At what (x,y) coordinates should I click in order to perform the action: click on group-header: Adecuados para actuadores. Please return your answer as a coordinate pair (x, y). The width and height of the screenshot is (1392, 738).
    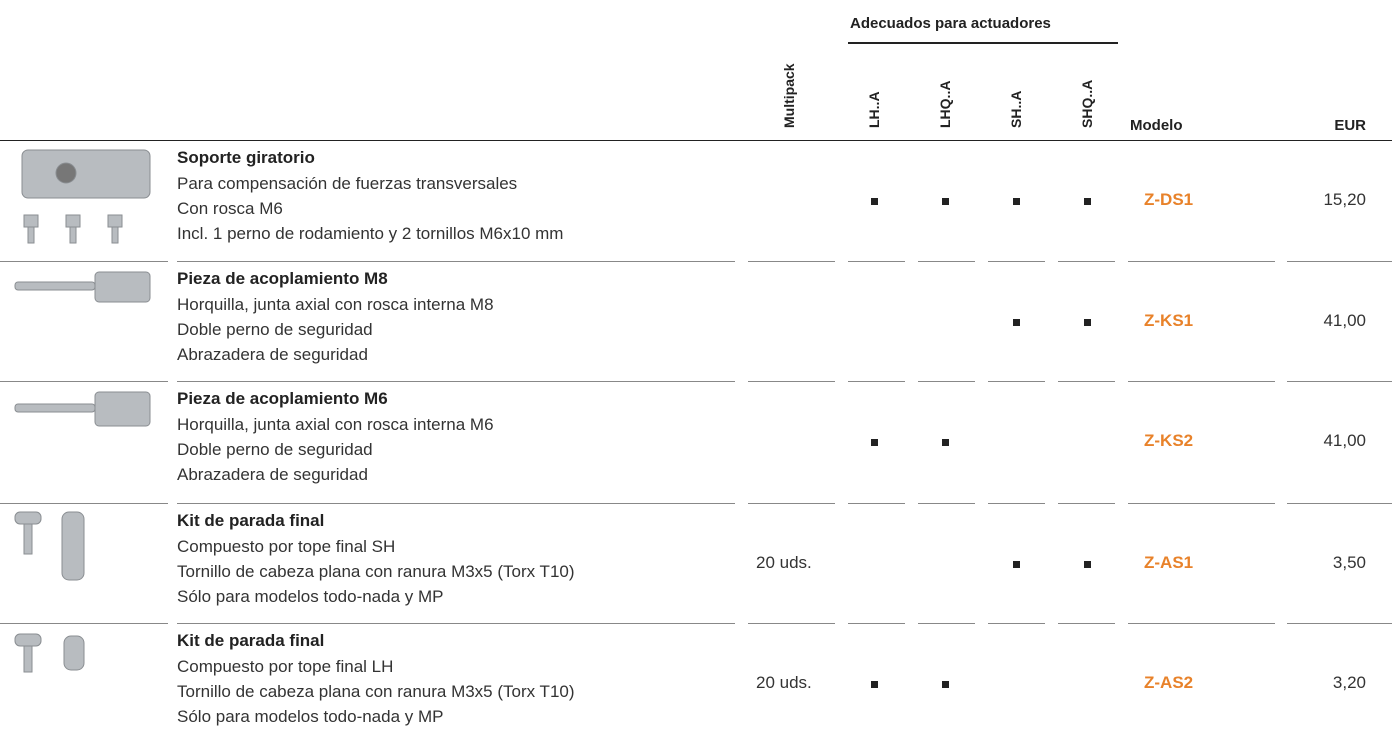
    Looking at the image, I should click on (950, 23).